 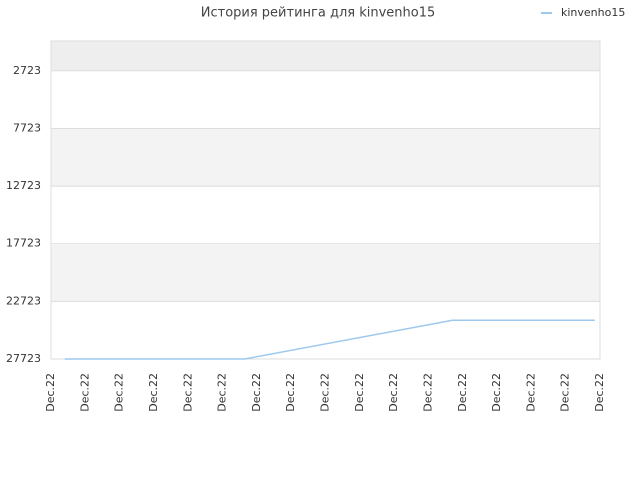 What do you see at coordinates (23, 300) in the screenshot?
I see `y-tick-label: 22723` at bounding box center [23, 300].